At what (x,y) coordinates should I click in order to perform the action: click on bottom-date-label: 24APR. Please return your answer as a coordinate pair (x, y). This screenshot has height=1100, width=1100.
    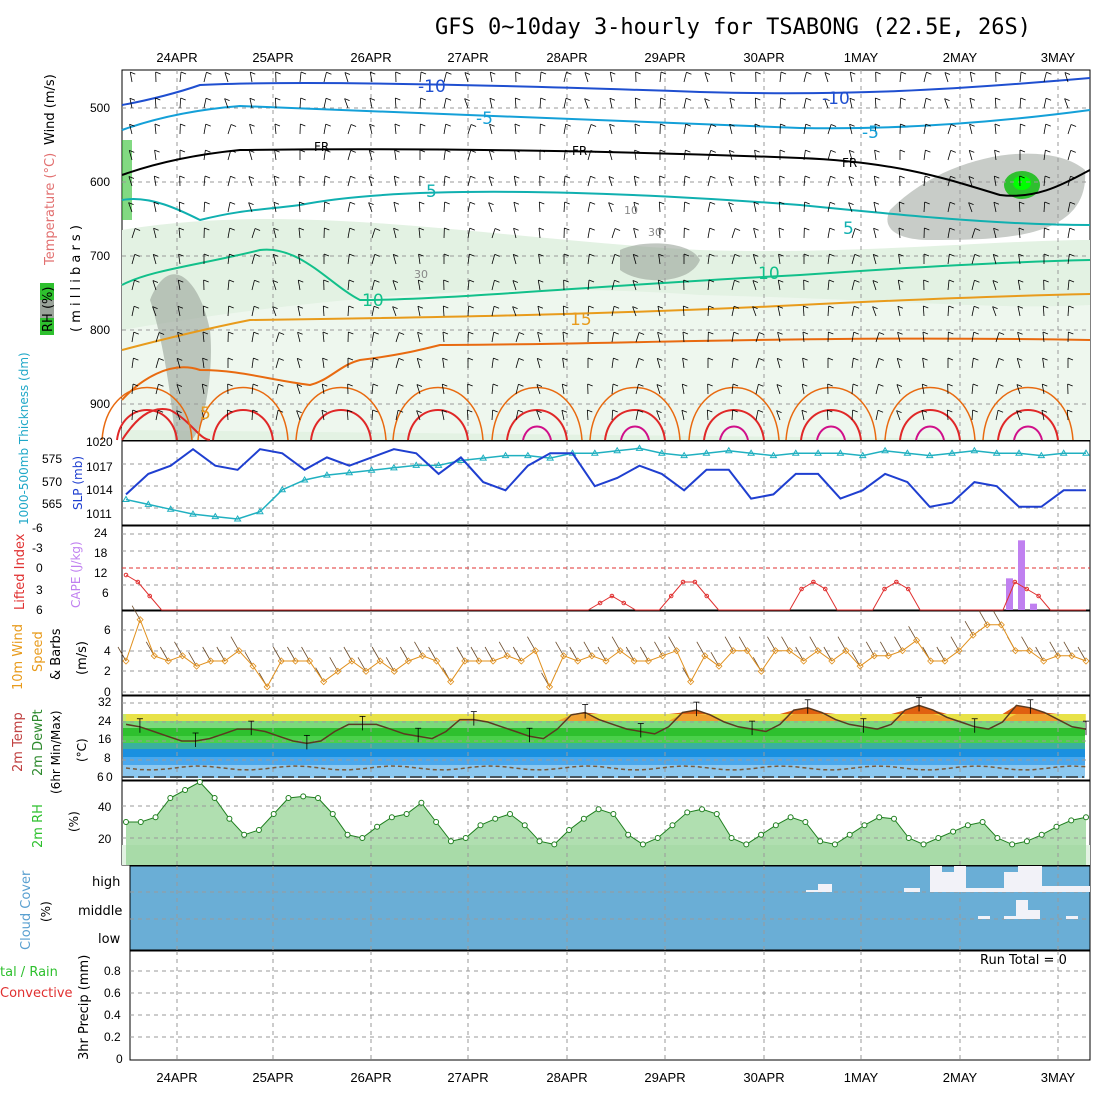
    Looking at the image, I should click on (176, 1077).